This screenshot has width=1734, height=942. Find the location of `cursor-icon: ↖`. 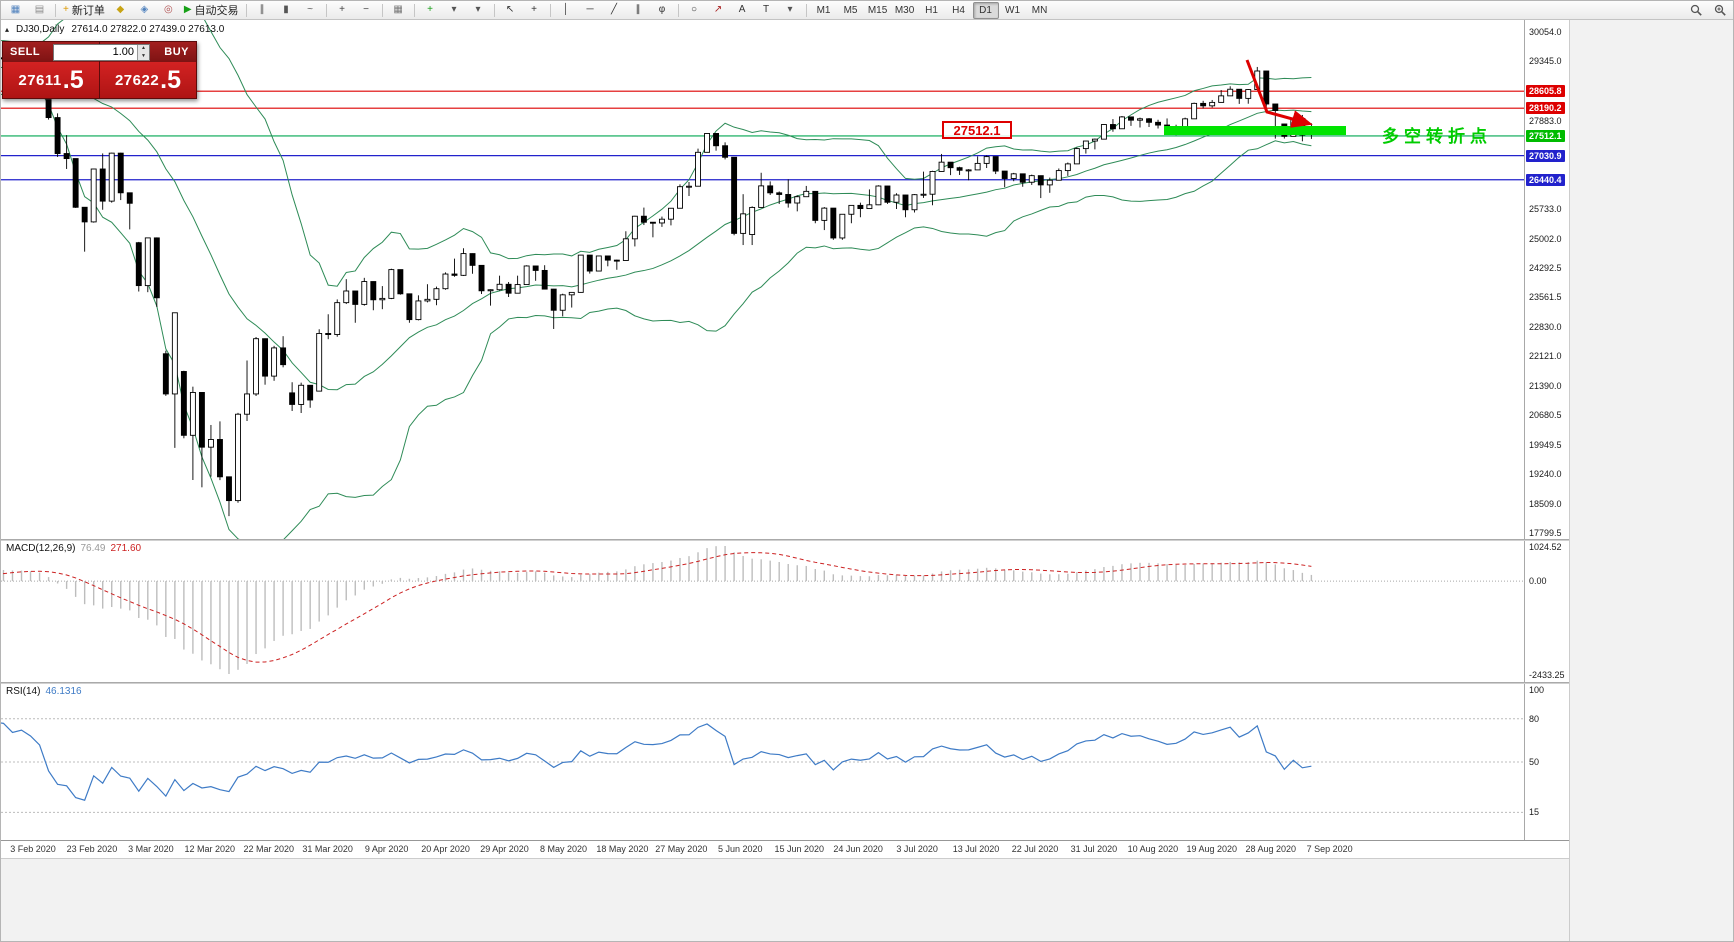

cursor-icon: ↖ is located at coordinates (510, 10).